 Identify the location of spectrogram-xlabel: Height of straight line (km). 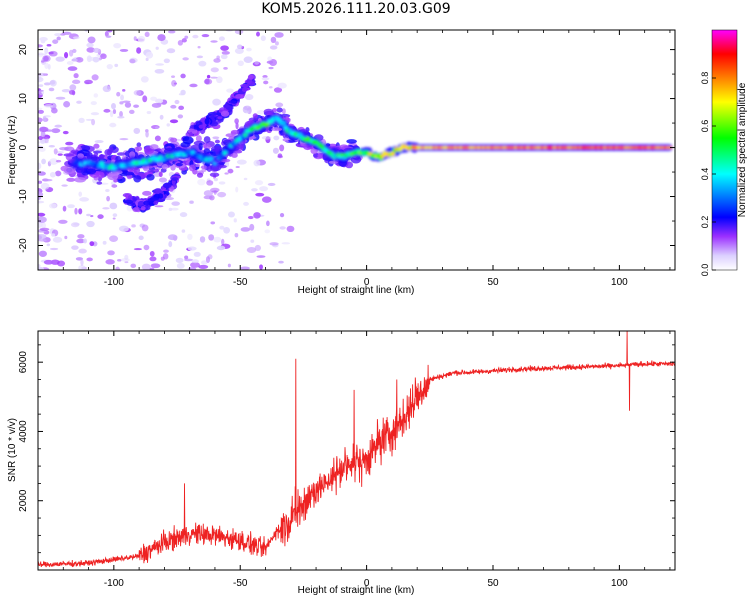
(356, 290).